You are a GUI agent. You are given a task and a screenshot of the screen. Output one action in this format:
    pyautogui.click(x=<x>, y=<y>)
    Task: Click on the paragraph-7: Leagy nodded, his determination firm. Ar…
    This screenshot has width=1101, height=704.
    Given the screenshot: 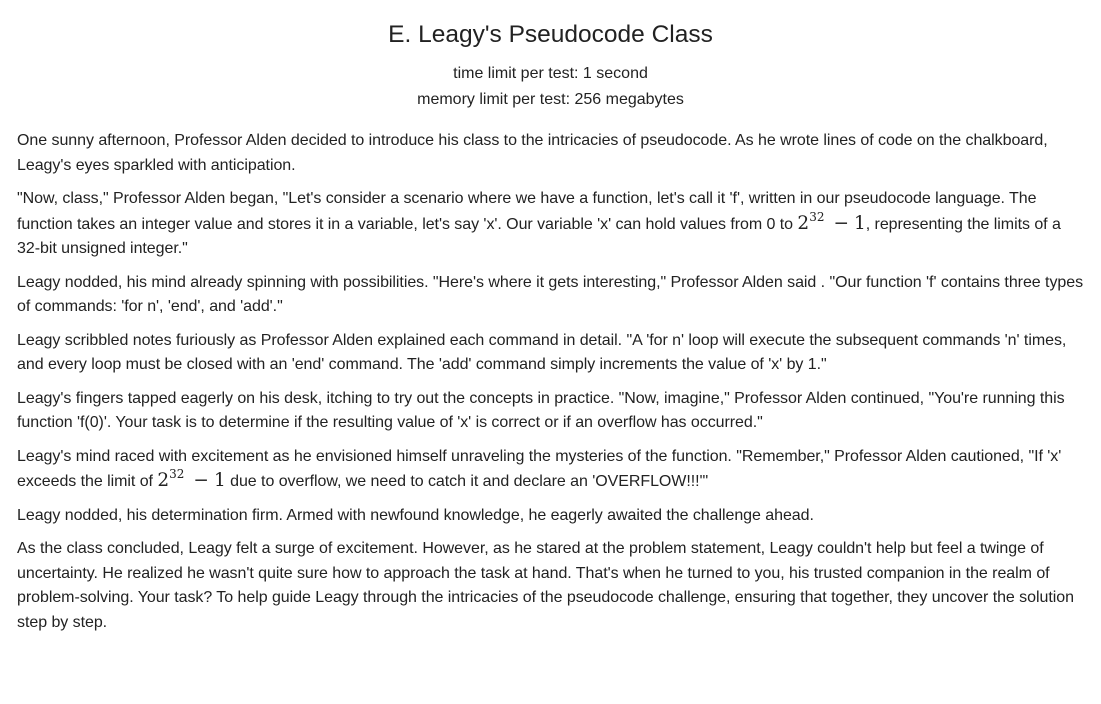 What is the action you would take?
    pyautogui.click(x=415, y=515)
    